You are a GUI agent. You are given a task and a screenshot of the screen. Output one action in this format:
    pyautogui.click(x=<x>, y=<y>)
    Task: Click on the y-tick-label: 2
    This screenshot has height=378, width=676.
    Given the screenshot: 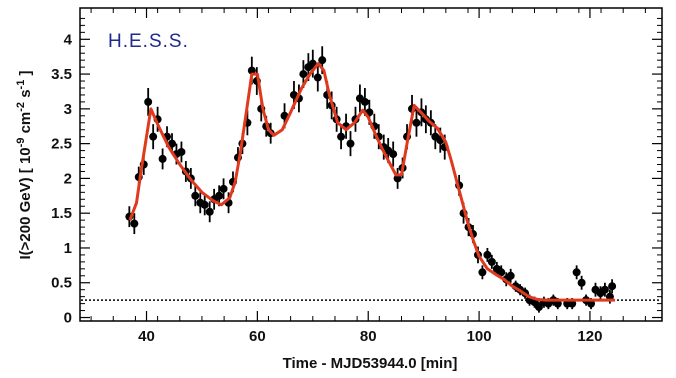 What is the action you would take?
    pyautogui.click(x=68, y=178)
    